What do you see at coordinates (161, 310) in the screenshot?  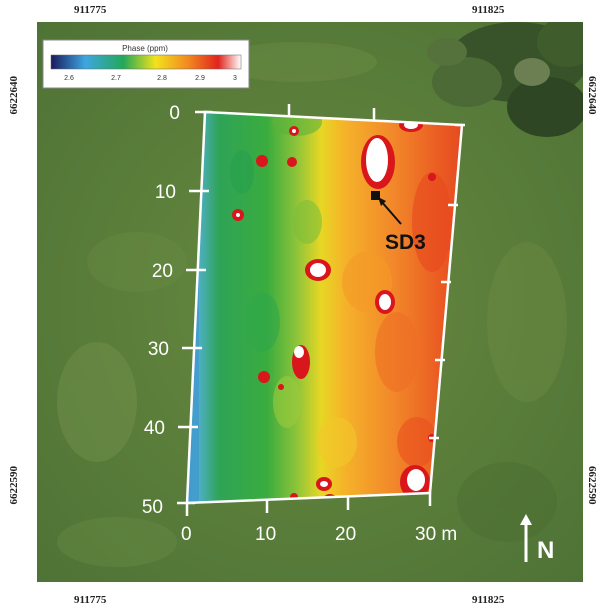 I see `y-axis-labels: 0 10 20 30 40 50` at bounding box center [161, 310].